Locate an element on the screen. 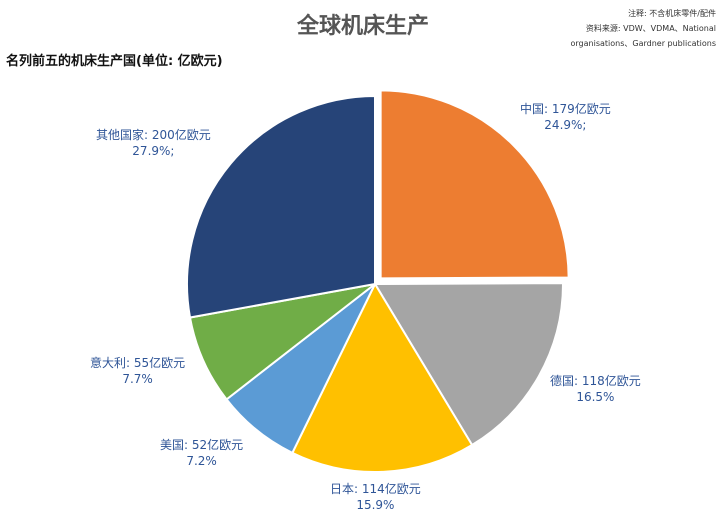 The height and width of the screenshot is (522, 726). slice-label-germany: 德国: 118亿欧元 16.5% is located at coordinates (595, 389).